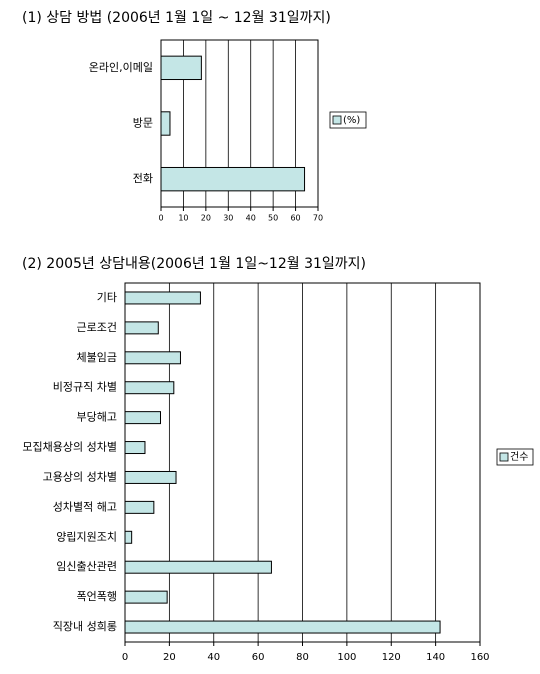 Image resolution: width=540 pixels, height=674 pixels. What do you see at coordinates (143, 178) in the screenshot?
I see `y-tick-label: 전화` at bounding box center [143, 178].